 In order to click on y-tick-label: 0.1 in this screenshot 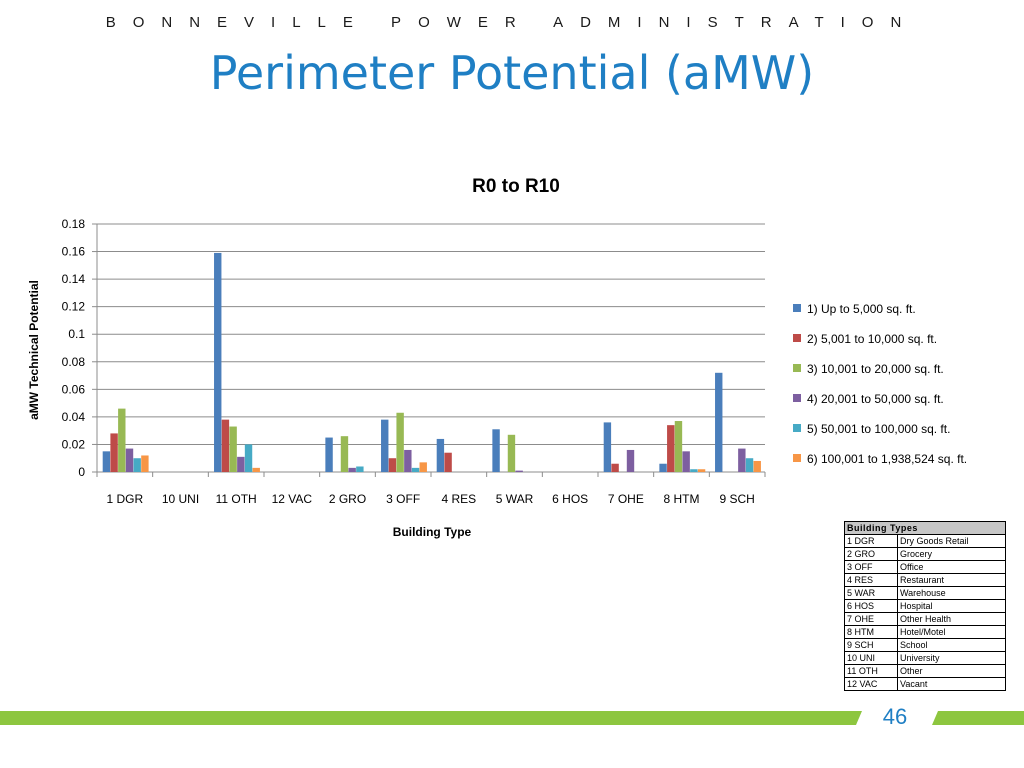, I will do `click(76, 334)`.